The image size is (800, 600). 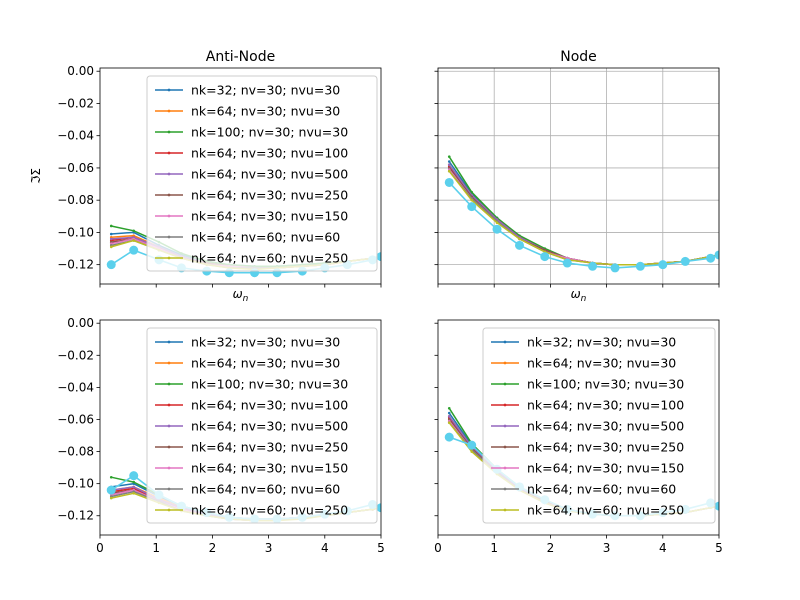 I want to click on x-tick-label: 4, so click(x=325, y=548).